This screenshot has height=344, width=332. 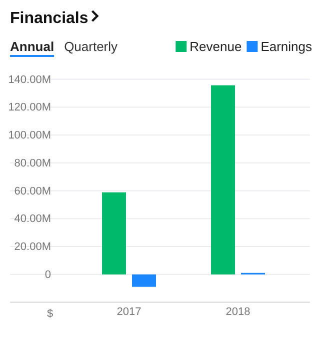 I want to click on x-tick-label: 2017, so click(x=129, y=312).